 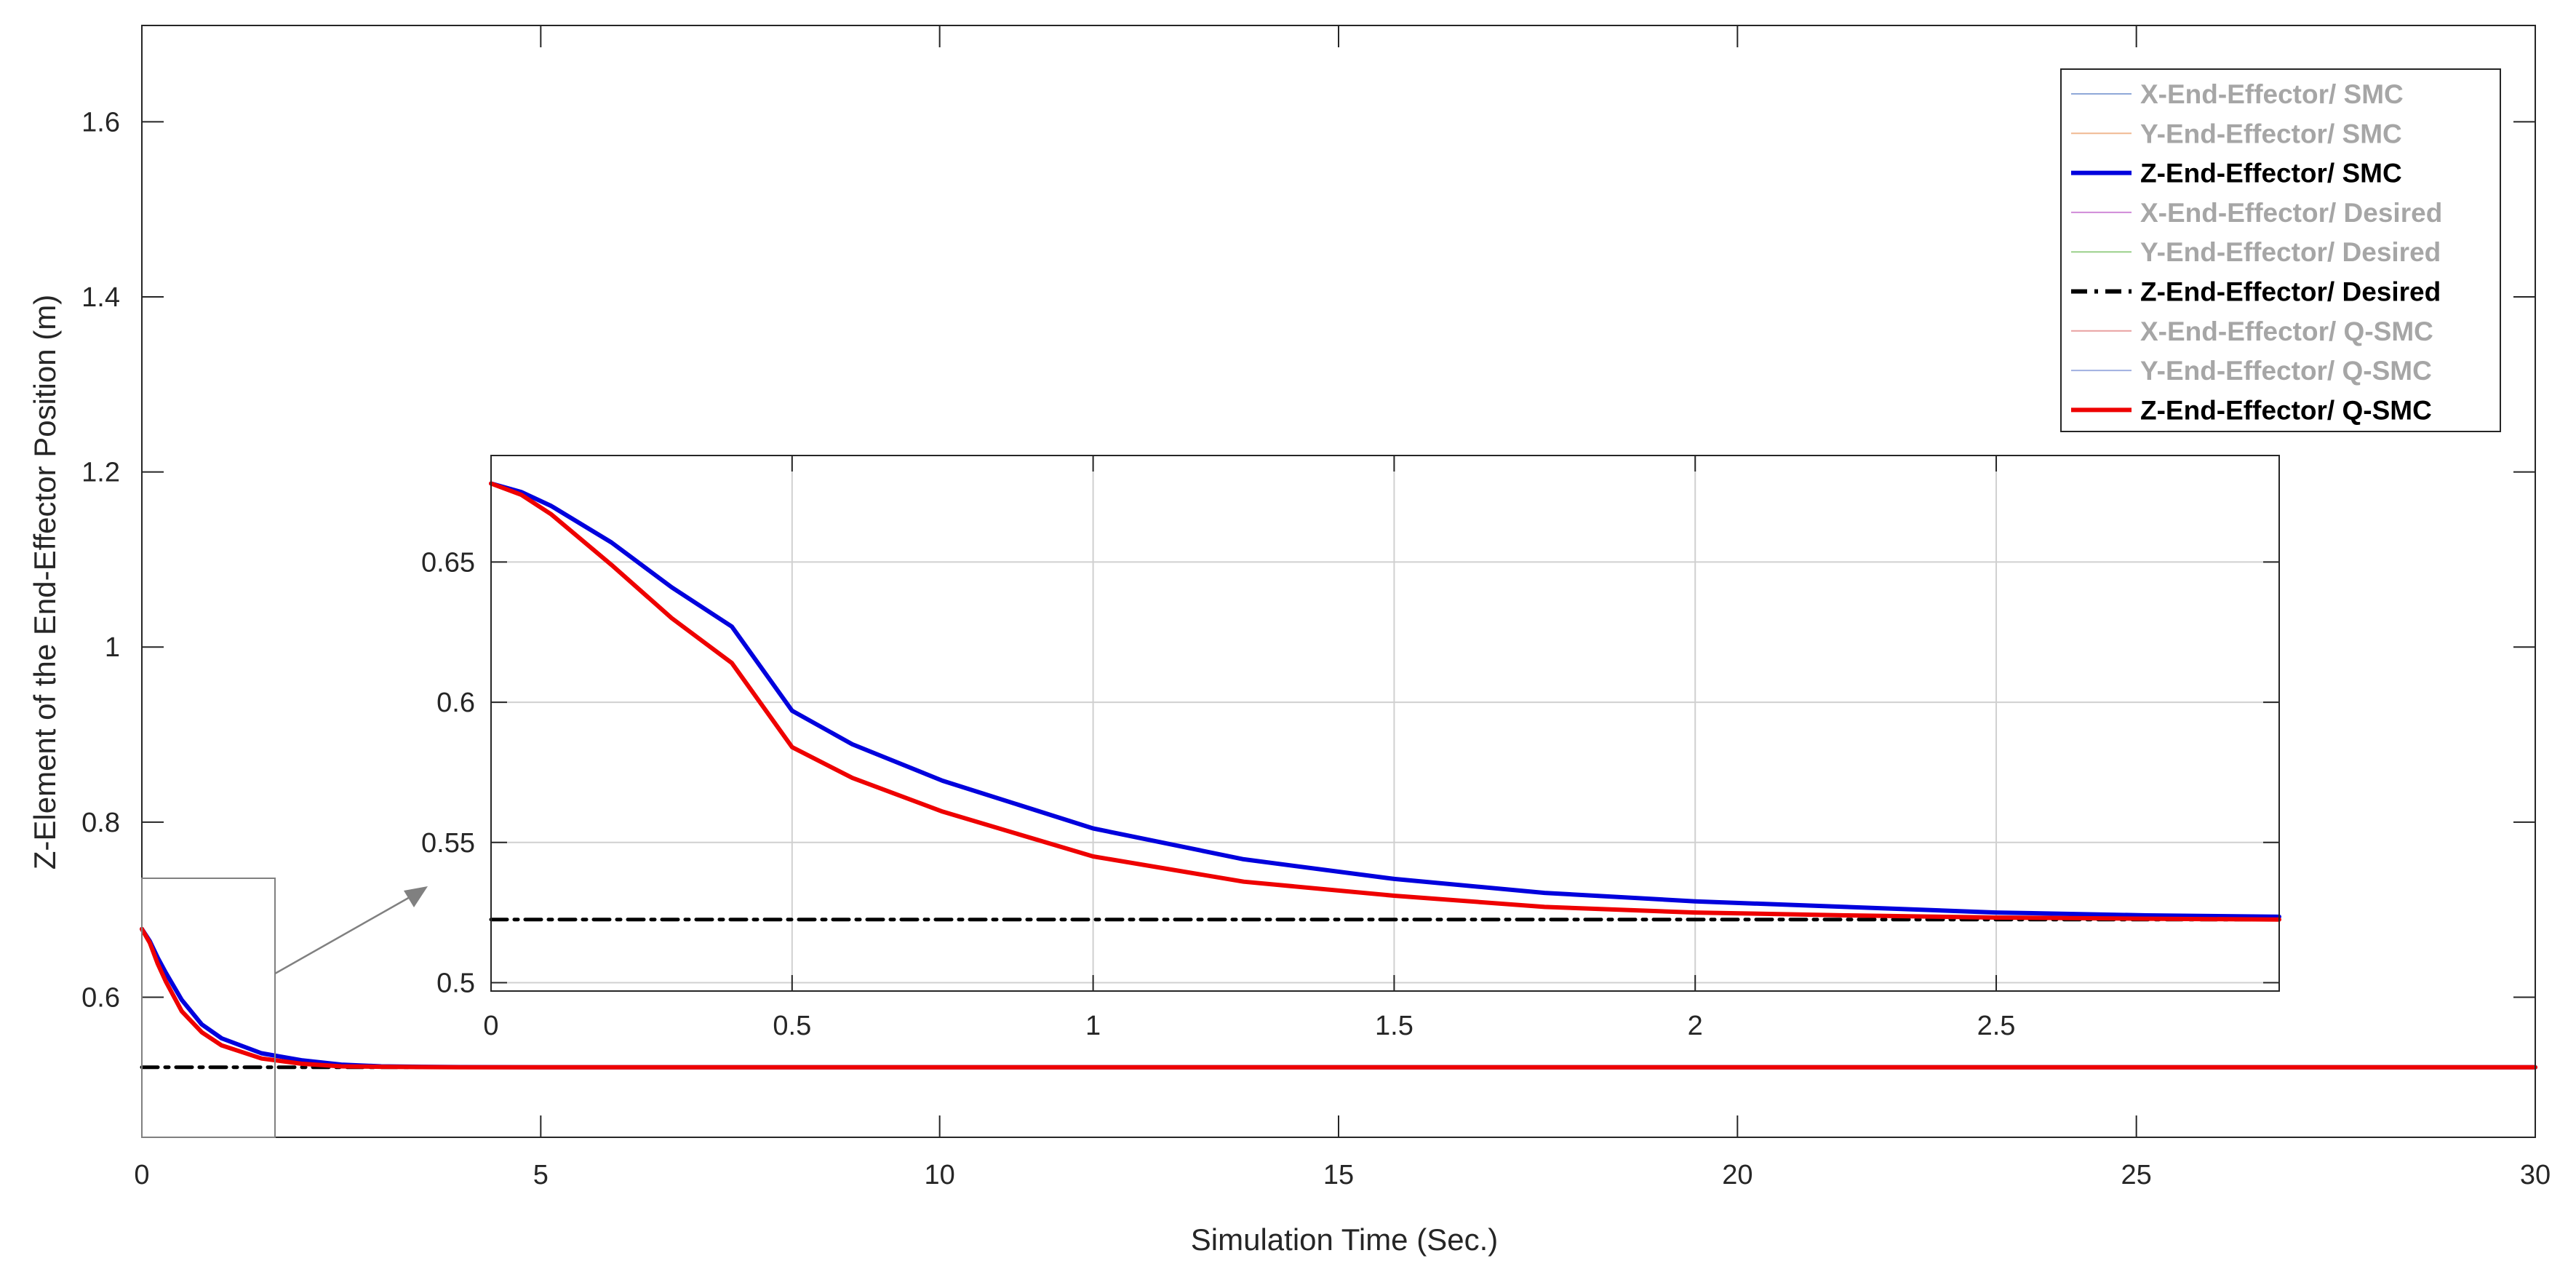 What do you see at coordinates (455, 703) in the screenshot?
I see `inset-y-tick-label: 0.6` at bounding box center [455, 703].